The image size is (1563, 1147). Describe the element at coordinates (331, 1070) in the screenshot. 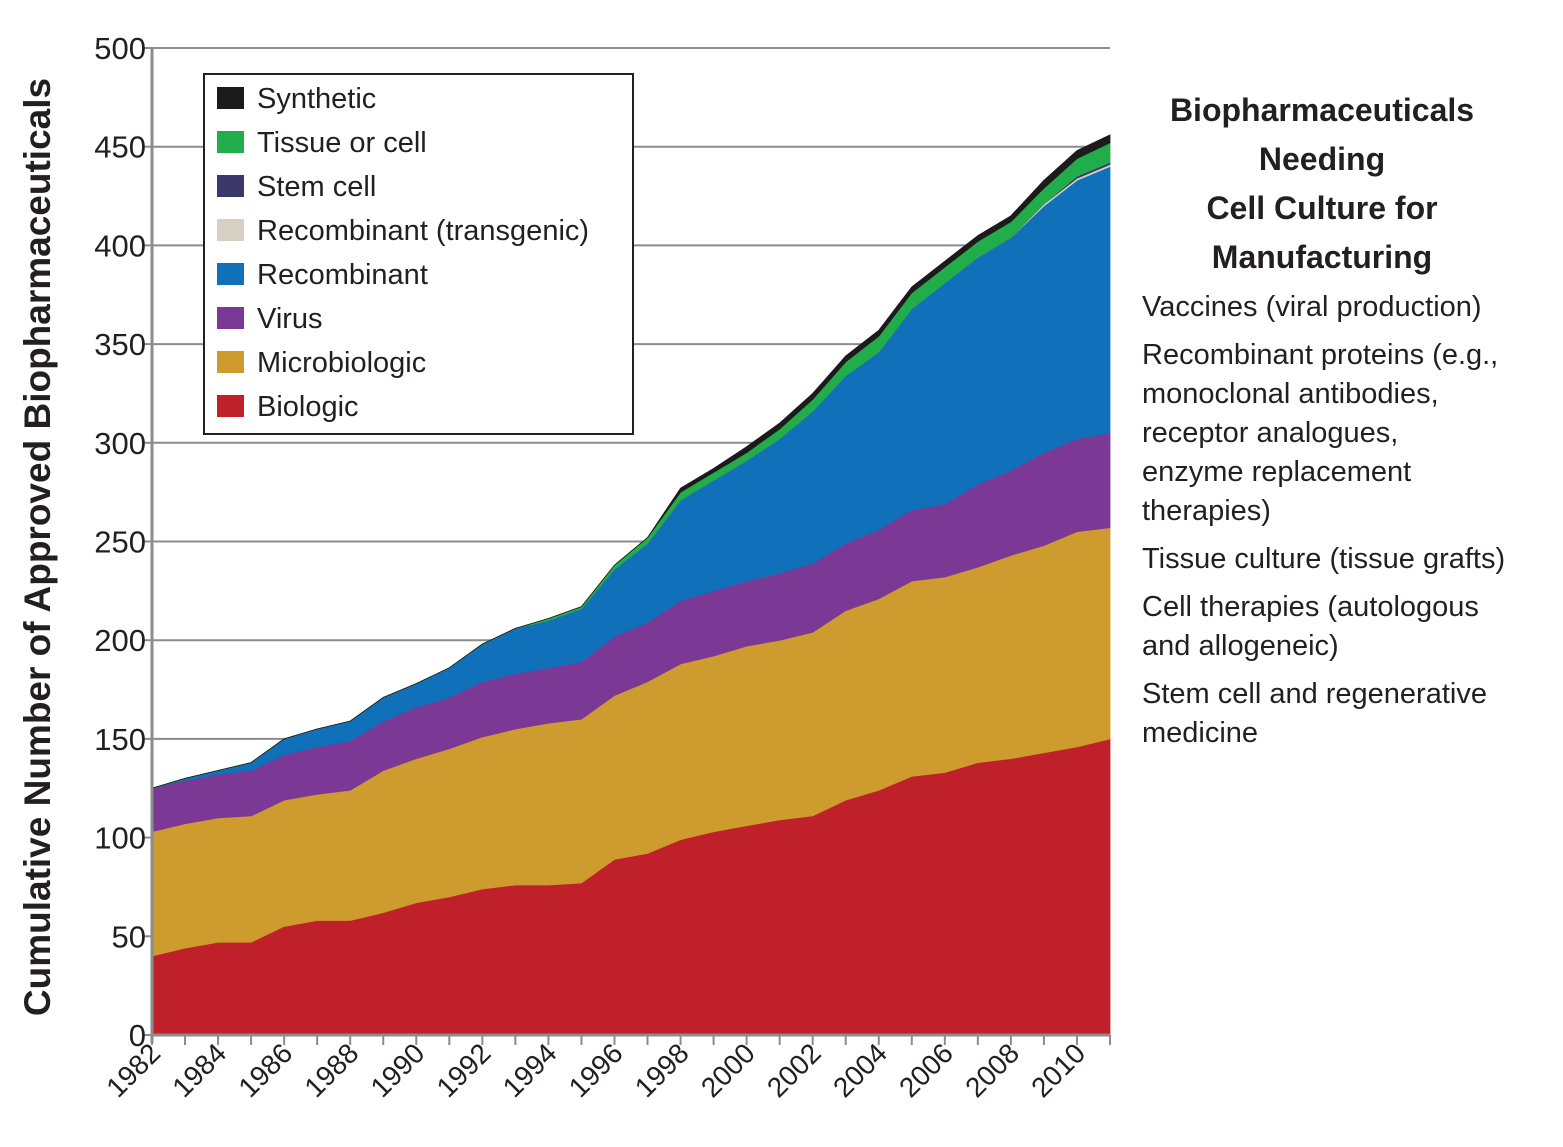

I see `x-tick-label: 1988` at that location.